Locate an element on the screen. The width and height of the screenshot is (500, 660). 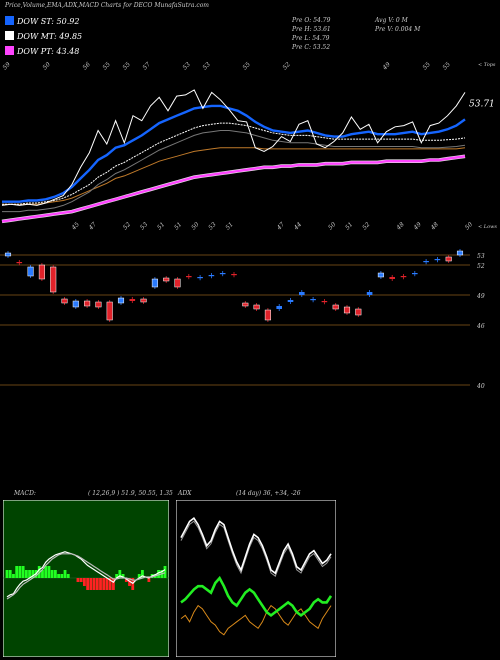
adx-params: (14 day) 36, +34, -26 is located at coordinates (268, 493).